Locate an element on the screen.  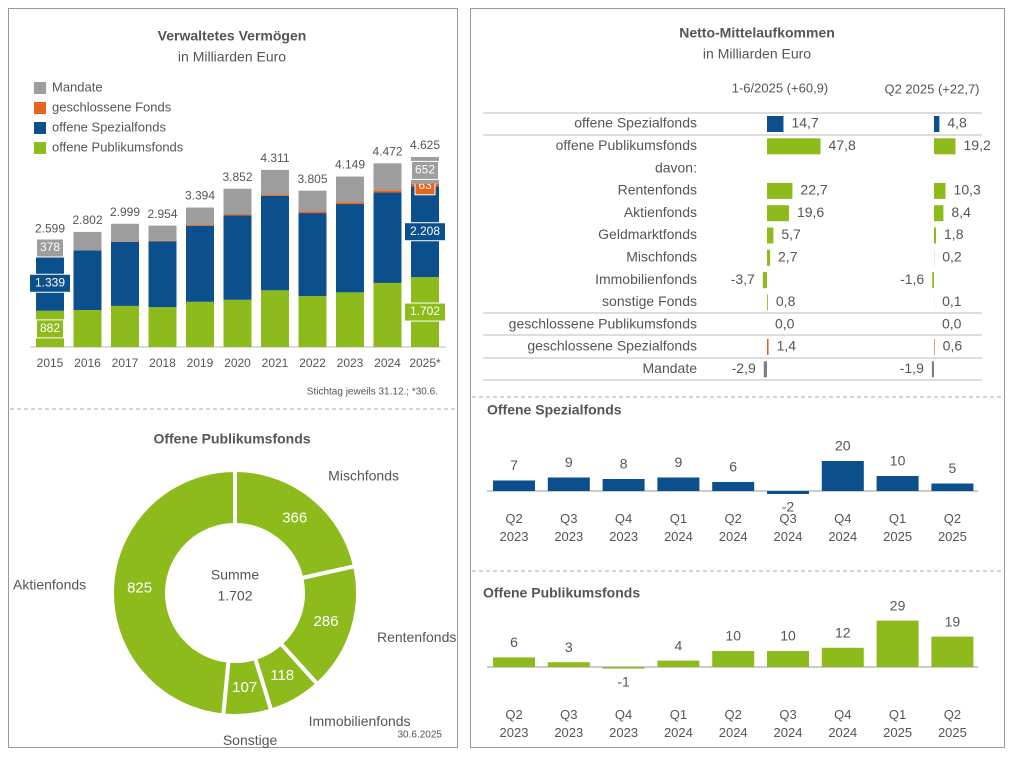
chart-title: Offene Spezialfonds is located at coordinates (554, 410).